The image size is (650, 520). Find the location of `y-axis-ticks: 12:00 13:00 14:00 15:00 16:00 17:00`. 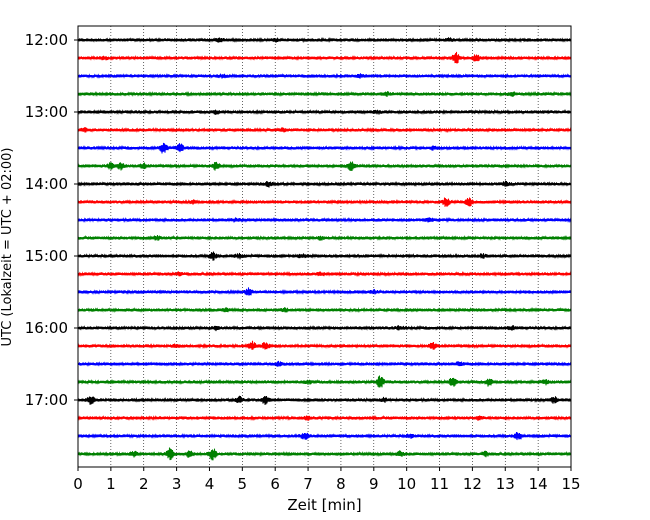

y-axis-ticks: 12:00 13:00 14:00 15:00 16:00 17:00 is located at coordinates (51, 220).